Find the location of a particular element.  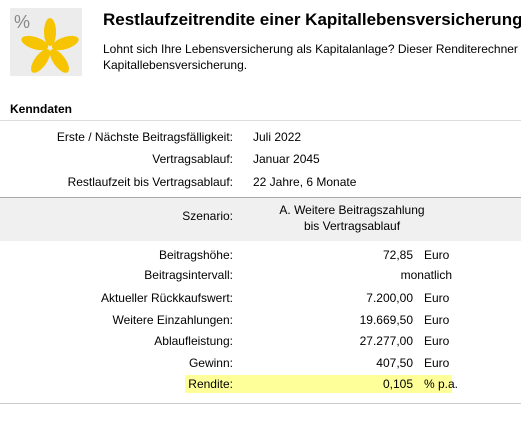

logo: % is located at coordinates (46, 42).